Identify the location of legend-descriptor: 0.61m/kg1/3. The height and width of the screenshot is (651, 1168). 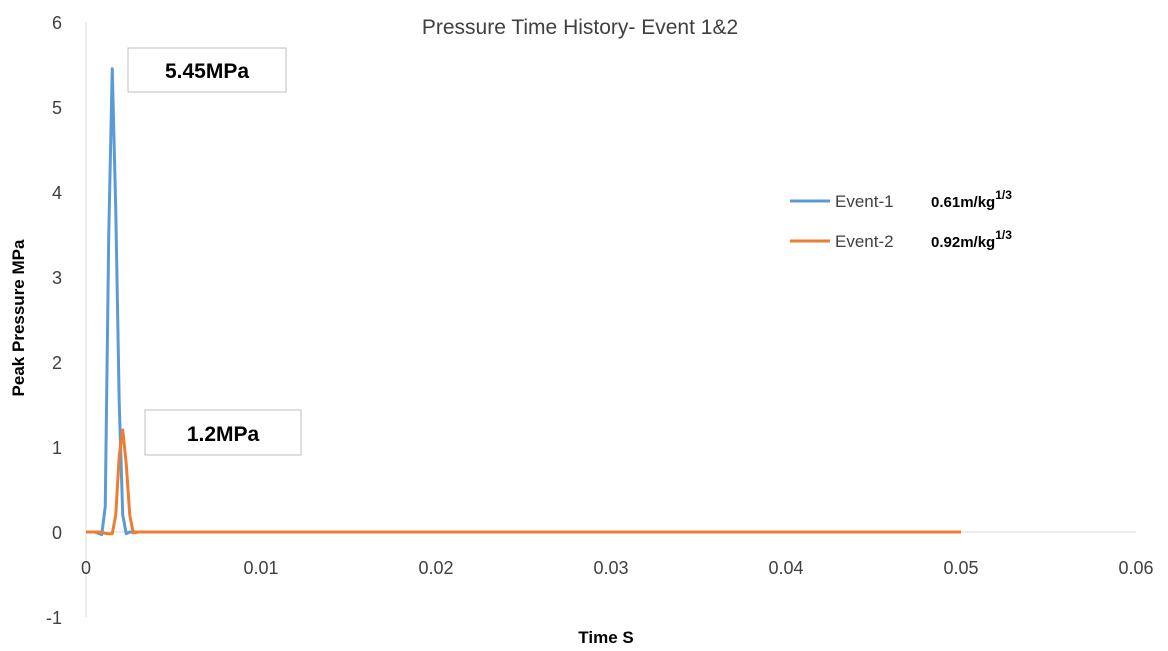
(971, 199).